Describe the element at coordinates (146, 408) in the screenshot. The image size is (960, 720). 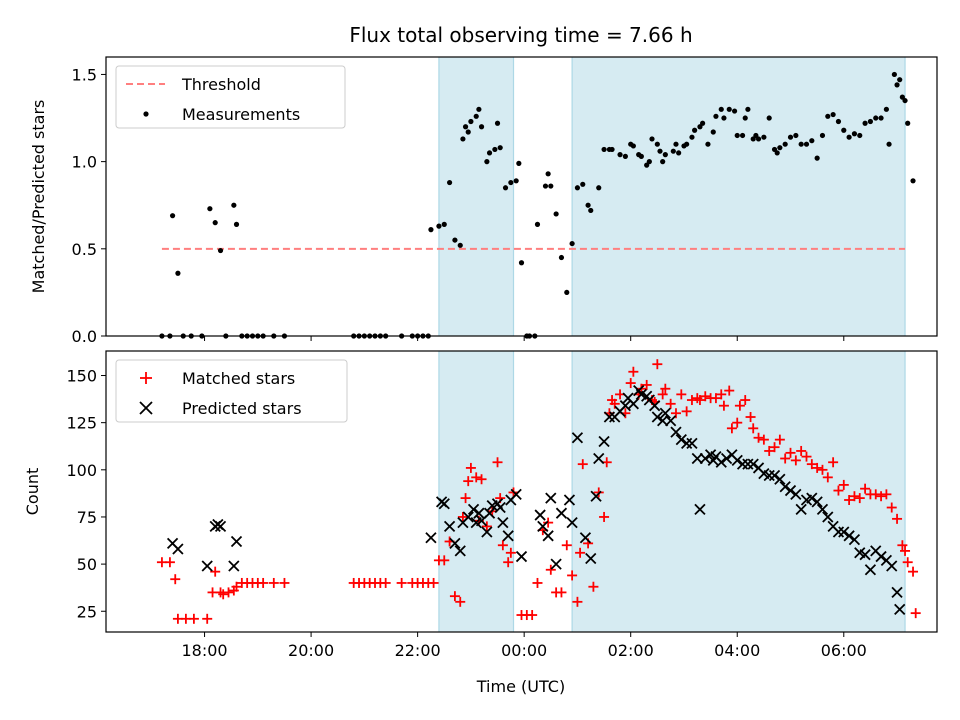
I see `legend-predicted-swatch` at that location.